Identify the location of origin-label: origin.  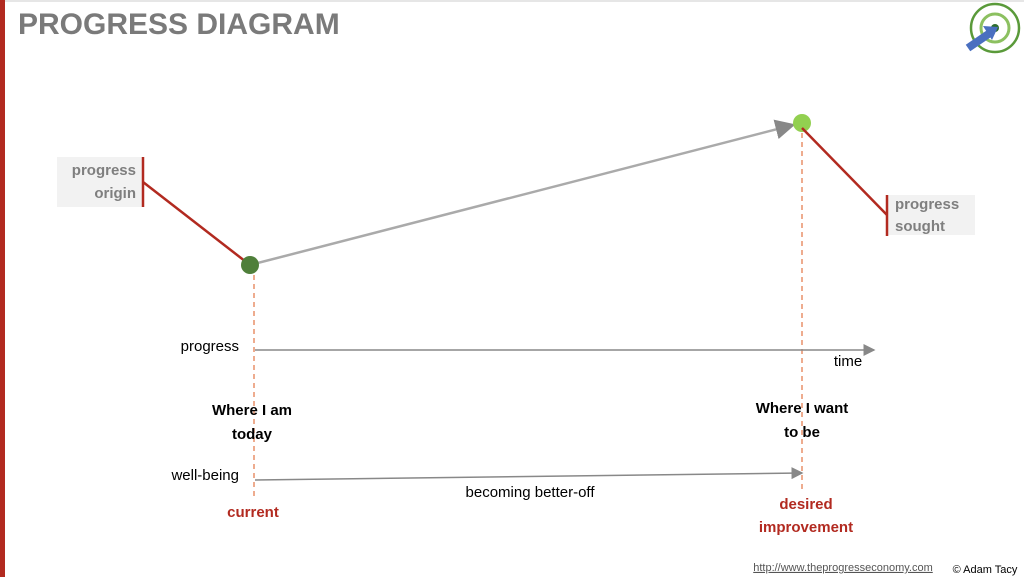
(115, 193).